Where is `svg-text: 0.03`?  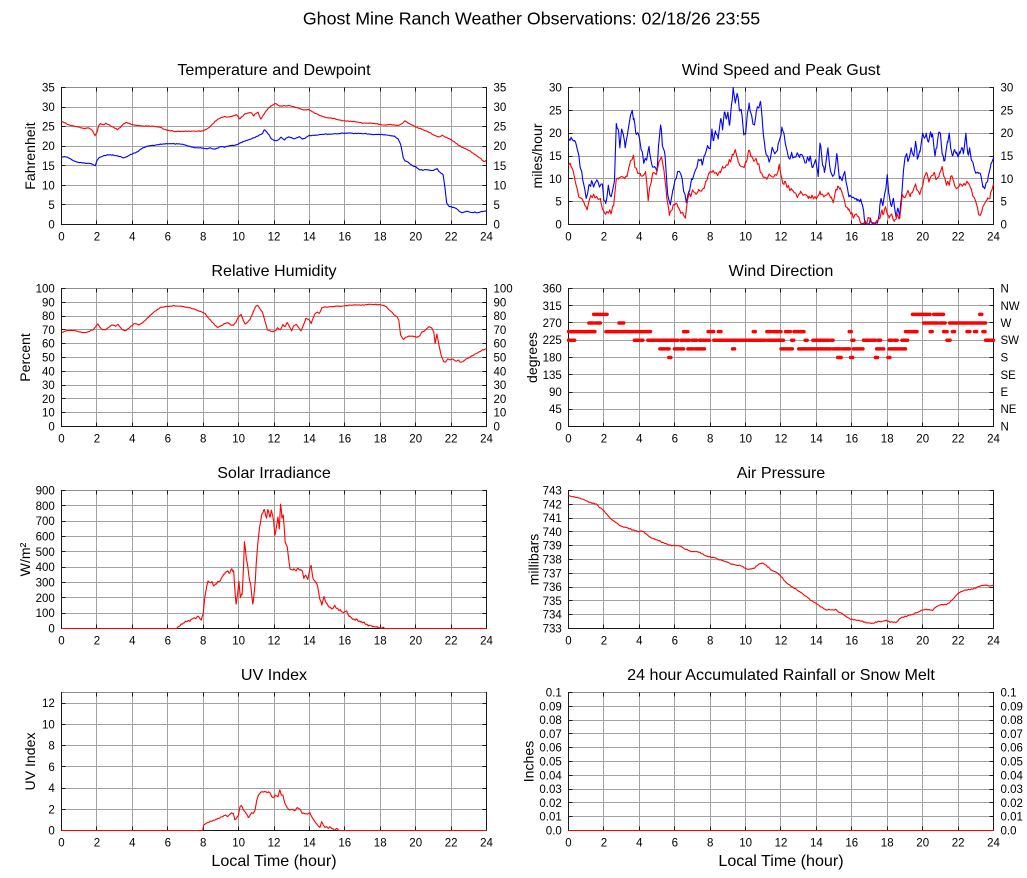
svg-text: 0.03 is located at coordinates (550, 790).